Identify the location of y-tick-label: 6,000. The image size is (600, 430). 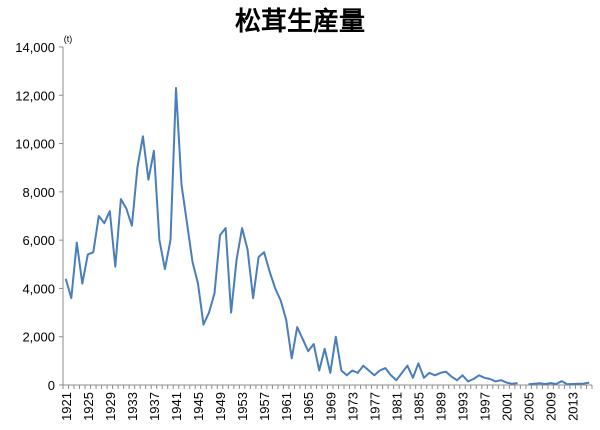
(38, 240).